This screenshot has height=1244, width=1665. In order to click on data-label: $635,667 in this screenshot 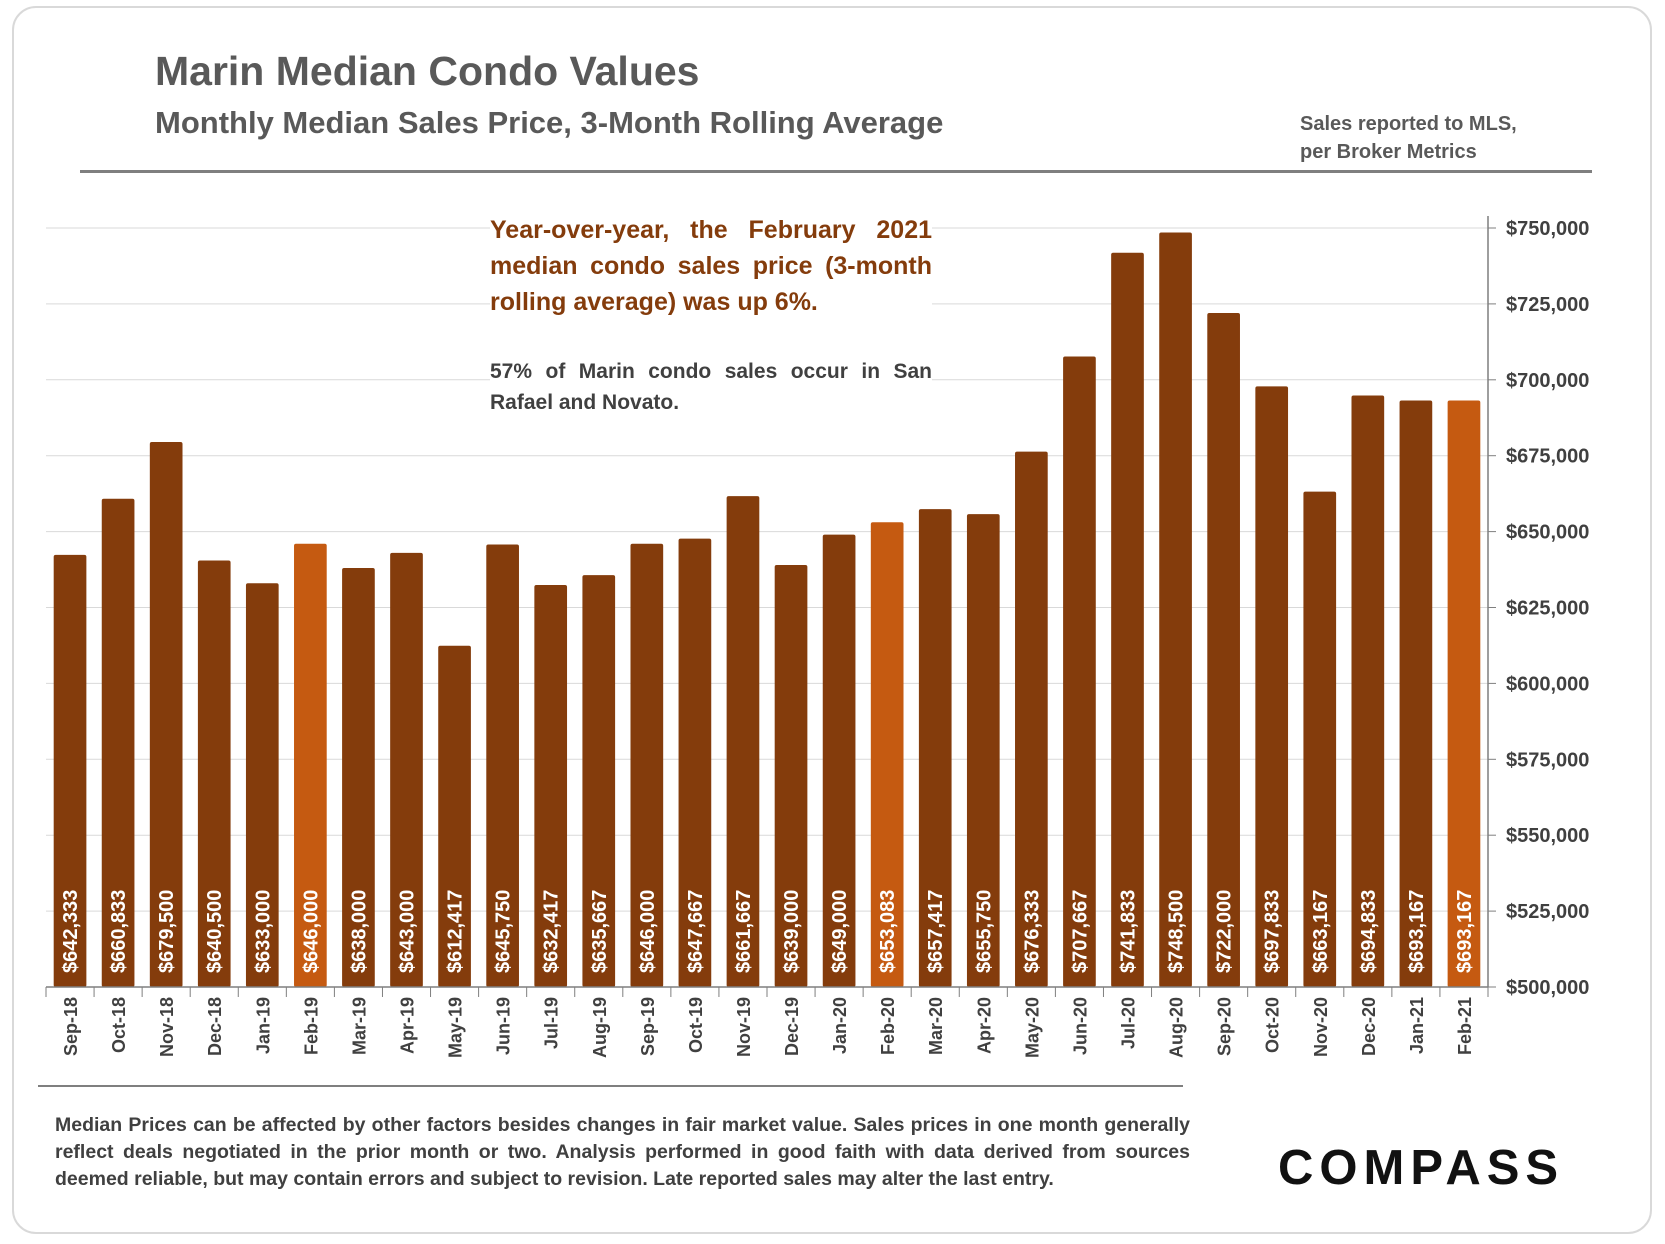, I will do `click(600, 931)`.